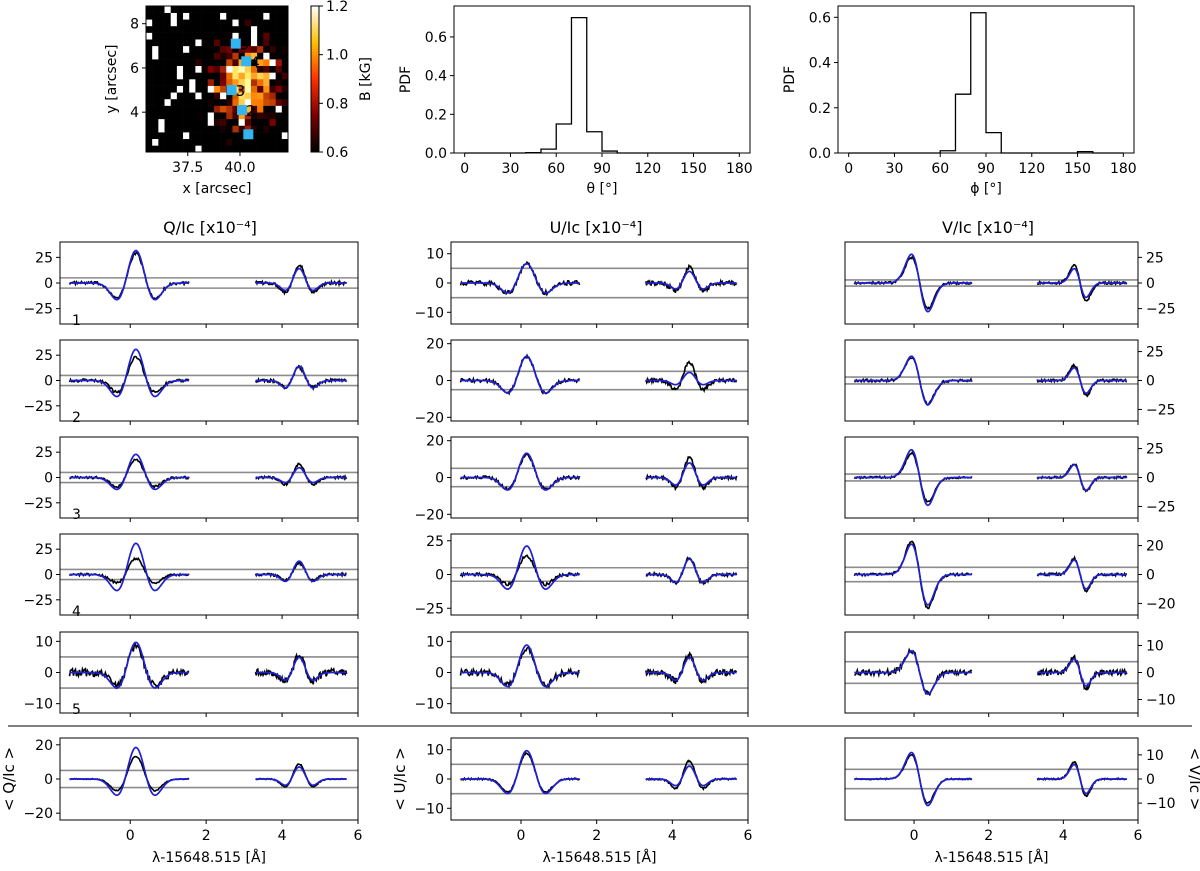 This screenshot has height=871, width=1200. What do you see at coordinates (1150, 674) in the screenshot?
I see `r5-V-y-tick-label: 0` at bounding box center [1150, 674].